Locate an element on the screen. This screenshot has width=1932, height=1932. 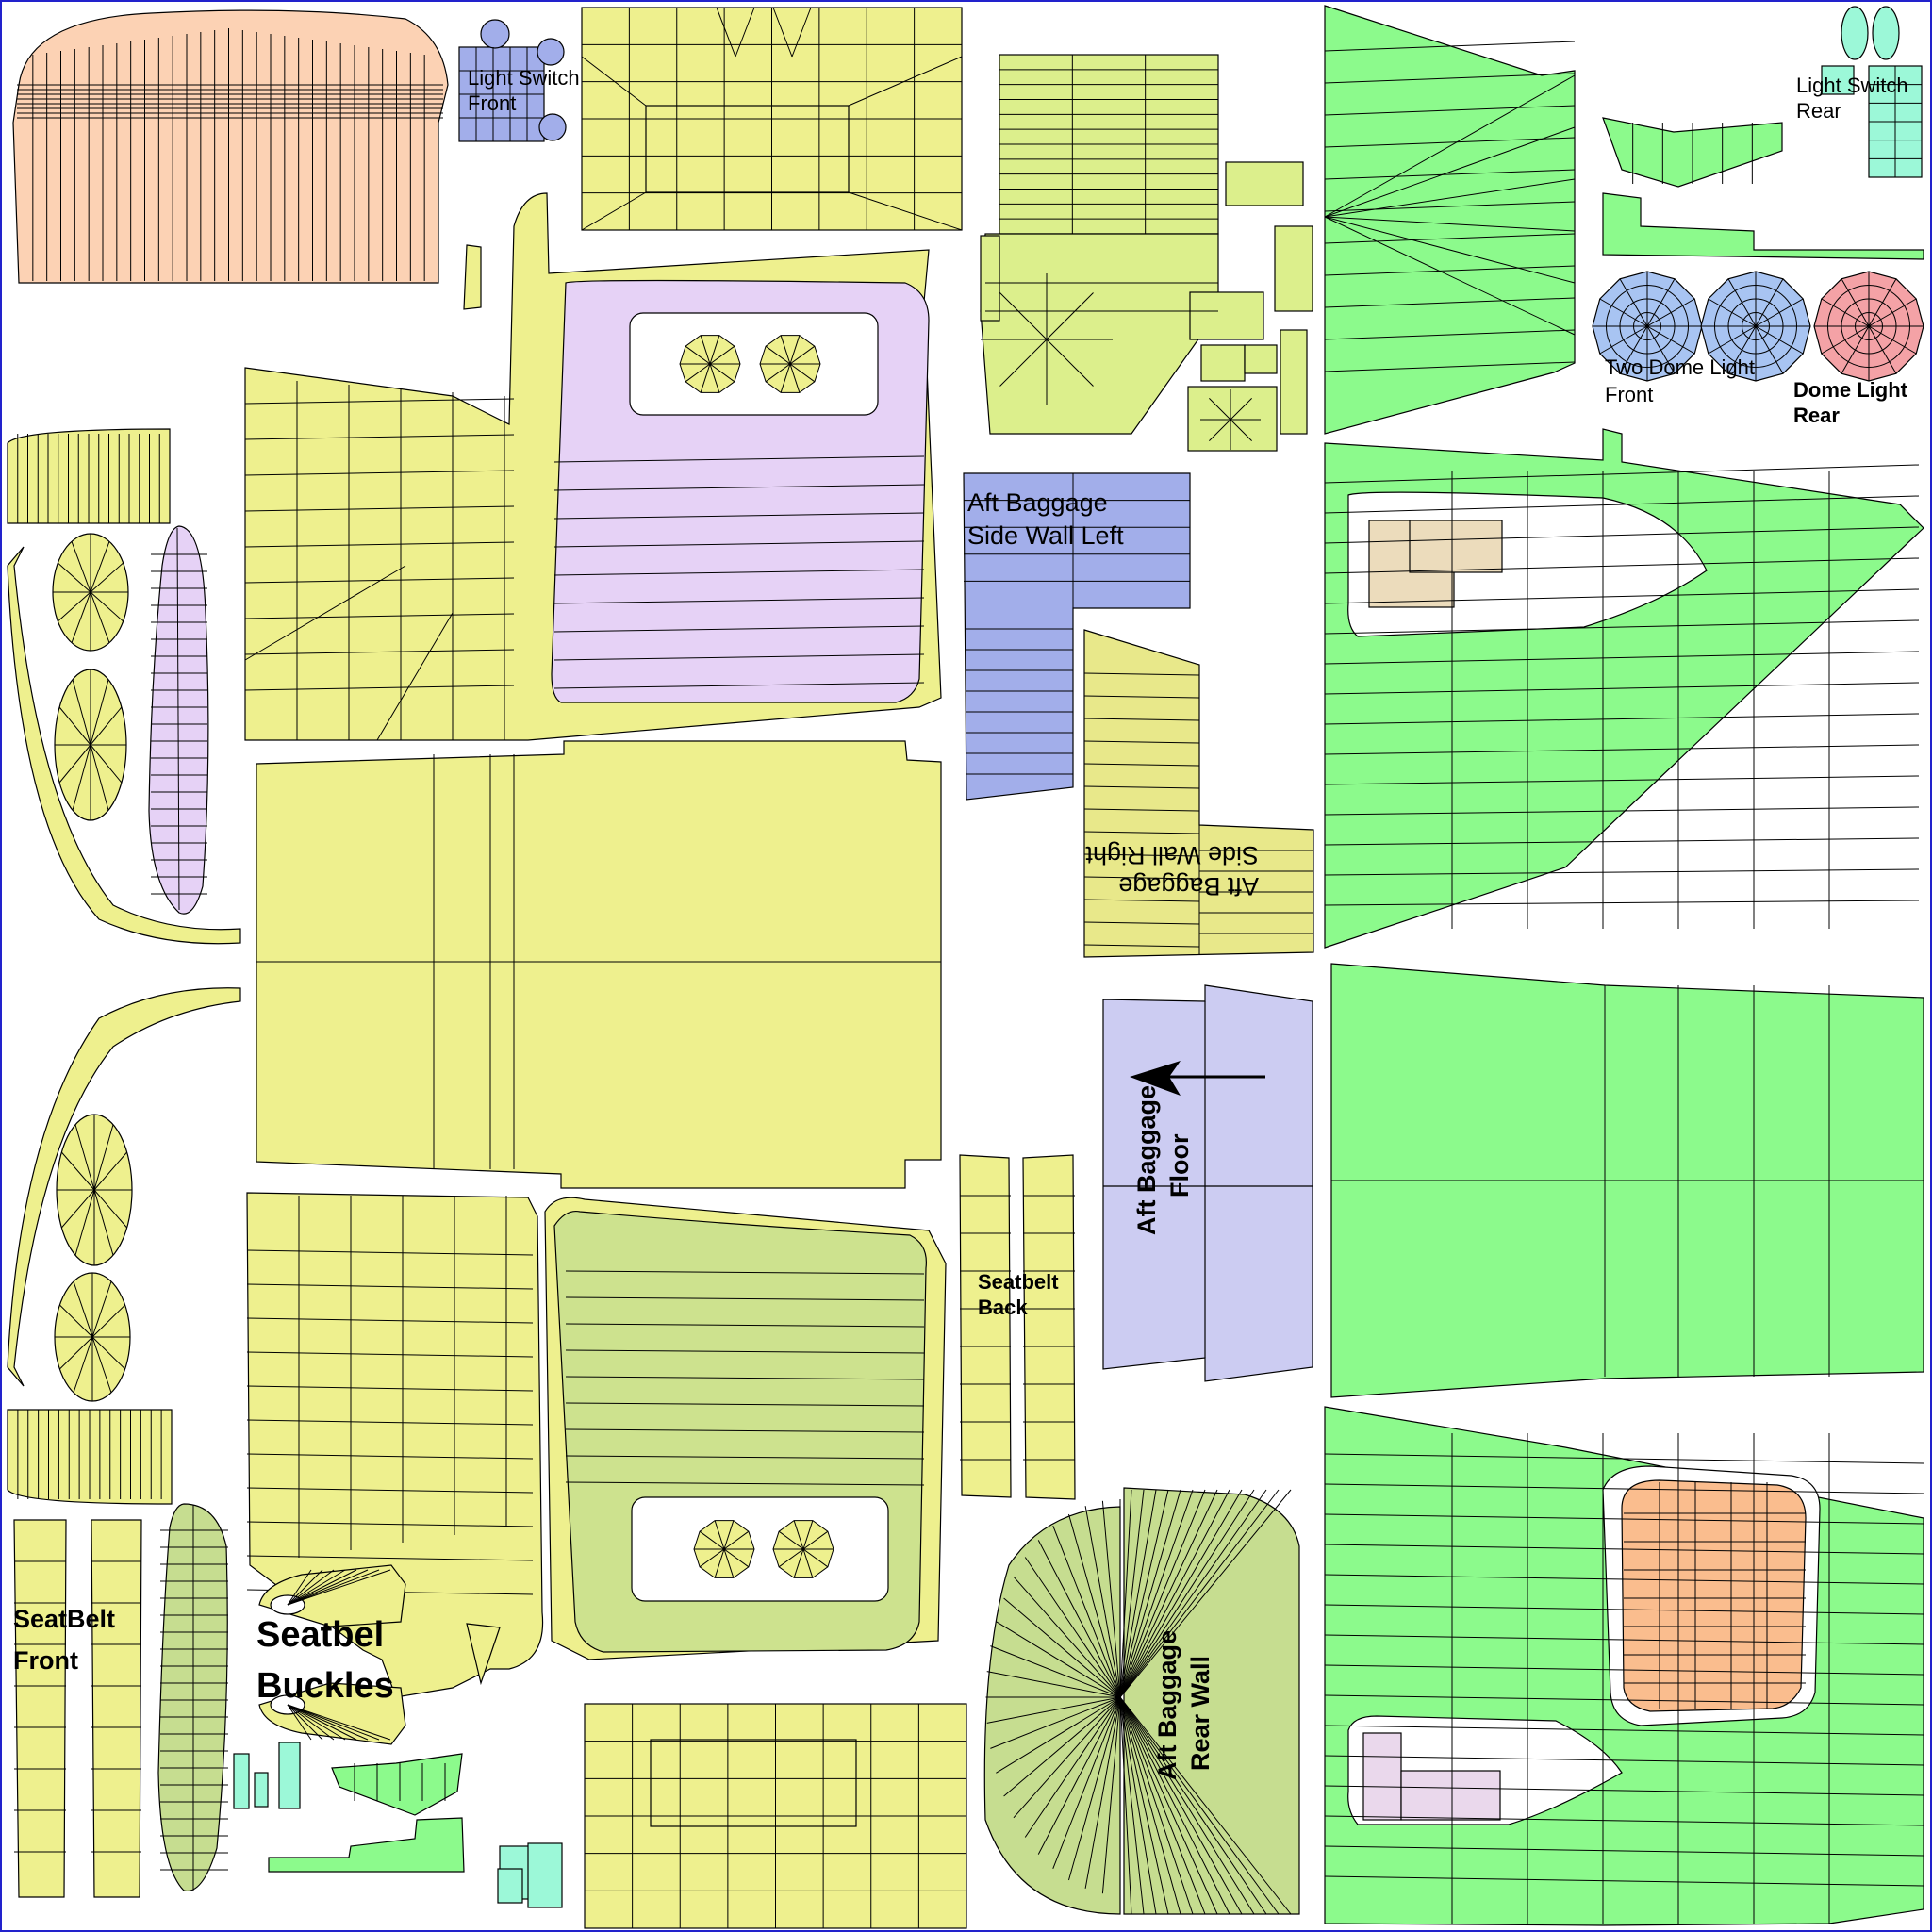
label-seatbelt-front-2: Front is located at coordinates (45, 1660).